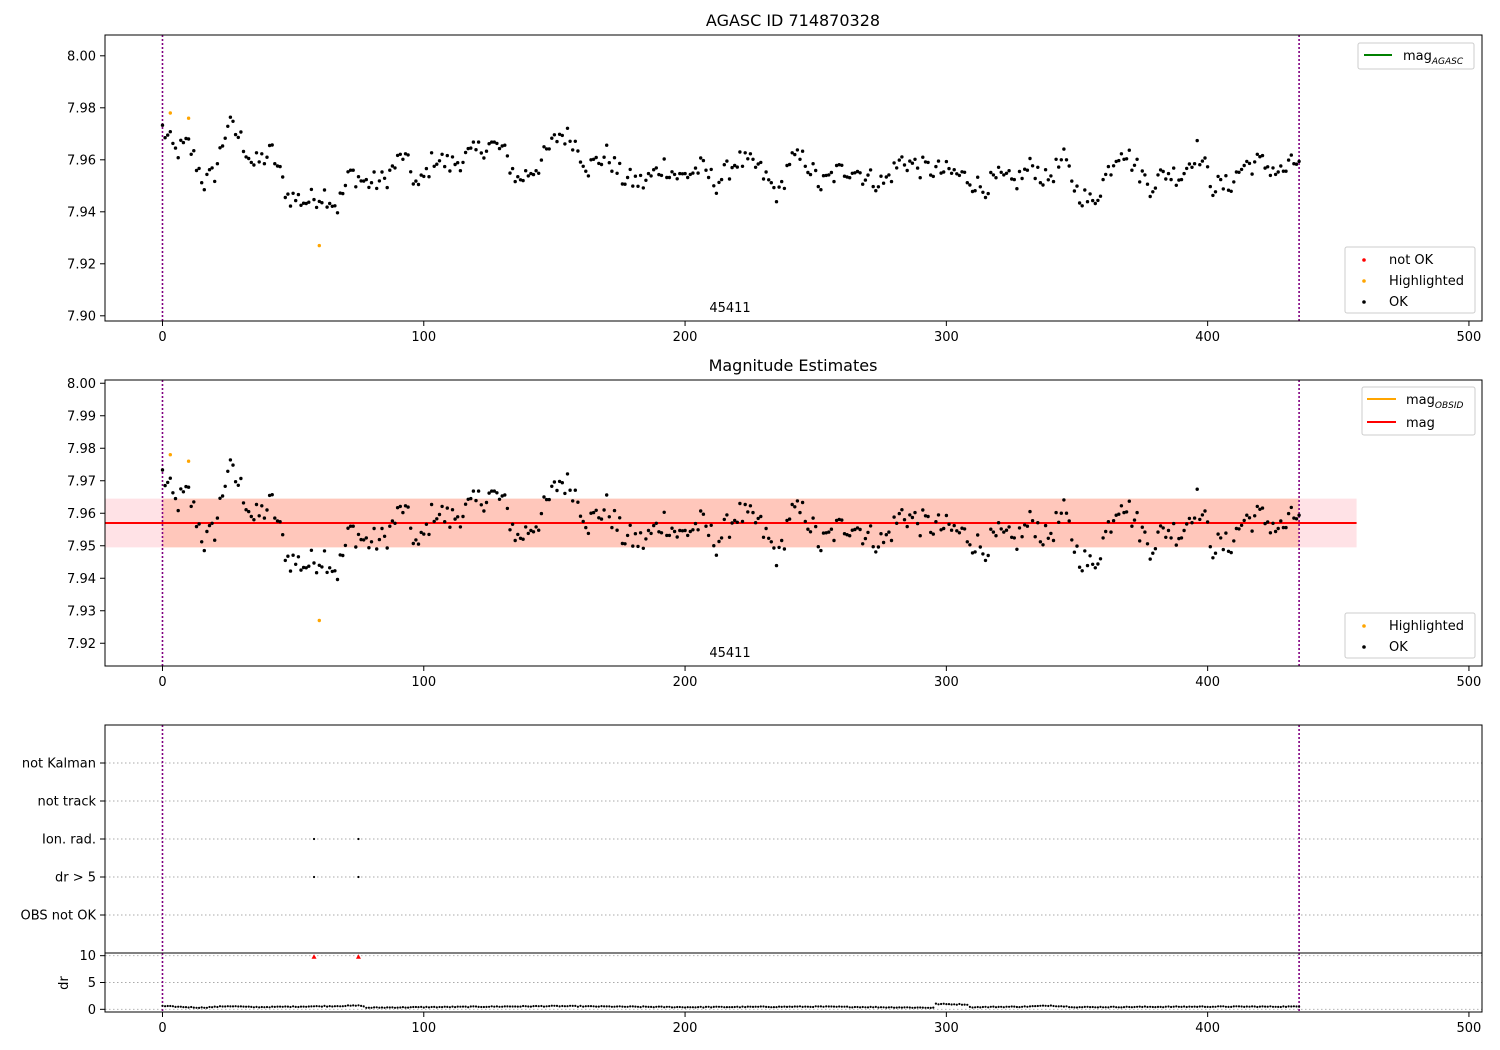 The image size is (1500, 1050). I want to click on y-tick-label: 7.92, so click(81, 264).